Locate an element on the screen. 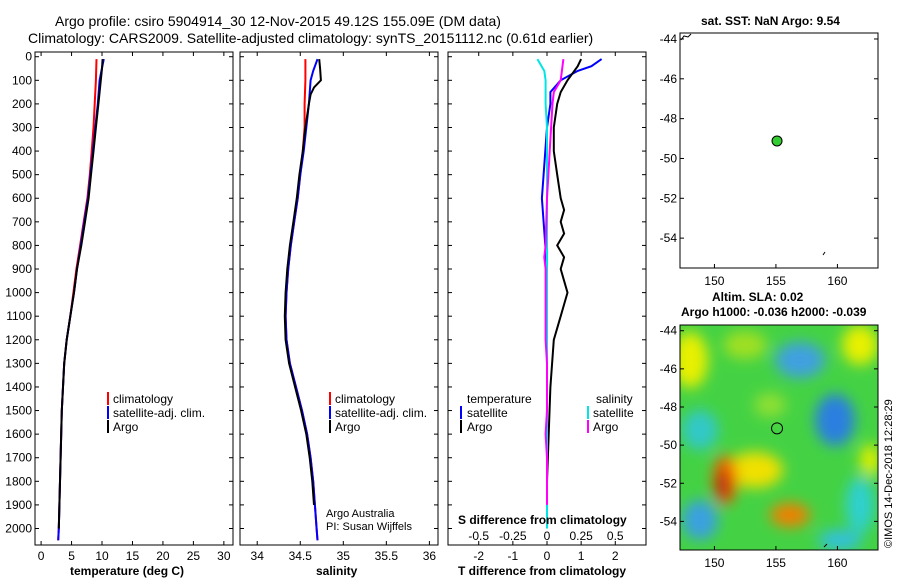 The image size is (900, 585). secondary-tick-label: 0 is located at coordinates (547, 536).